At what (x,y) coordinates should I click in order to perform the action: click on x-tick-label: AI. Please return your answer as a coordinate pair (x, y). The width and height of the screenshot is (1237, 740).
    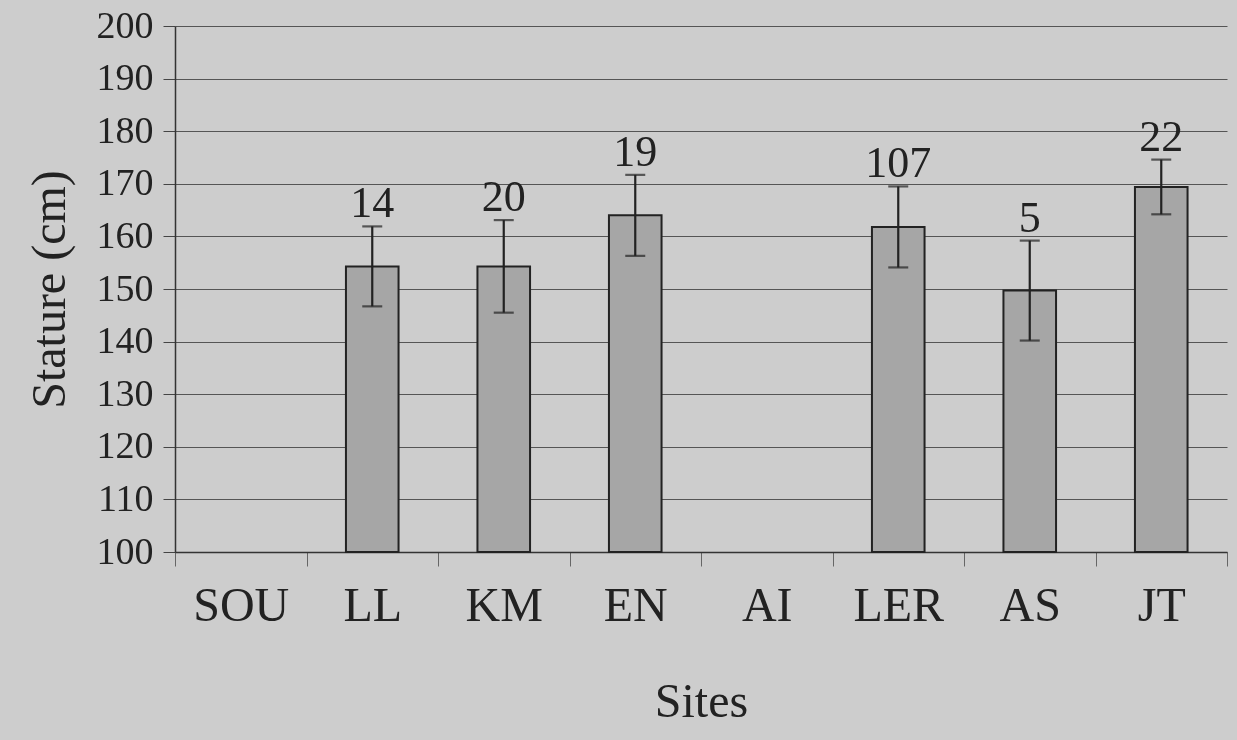
    Looking at the image, I should click on (767, 604).